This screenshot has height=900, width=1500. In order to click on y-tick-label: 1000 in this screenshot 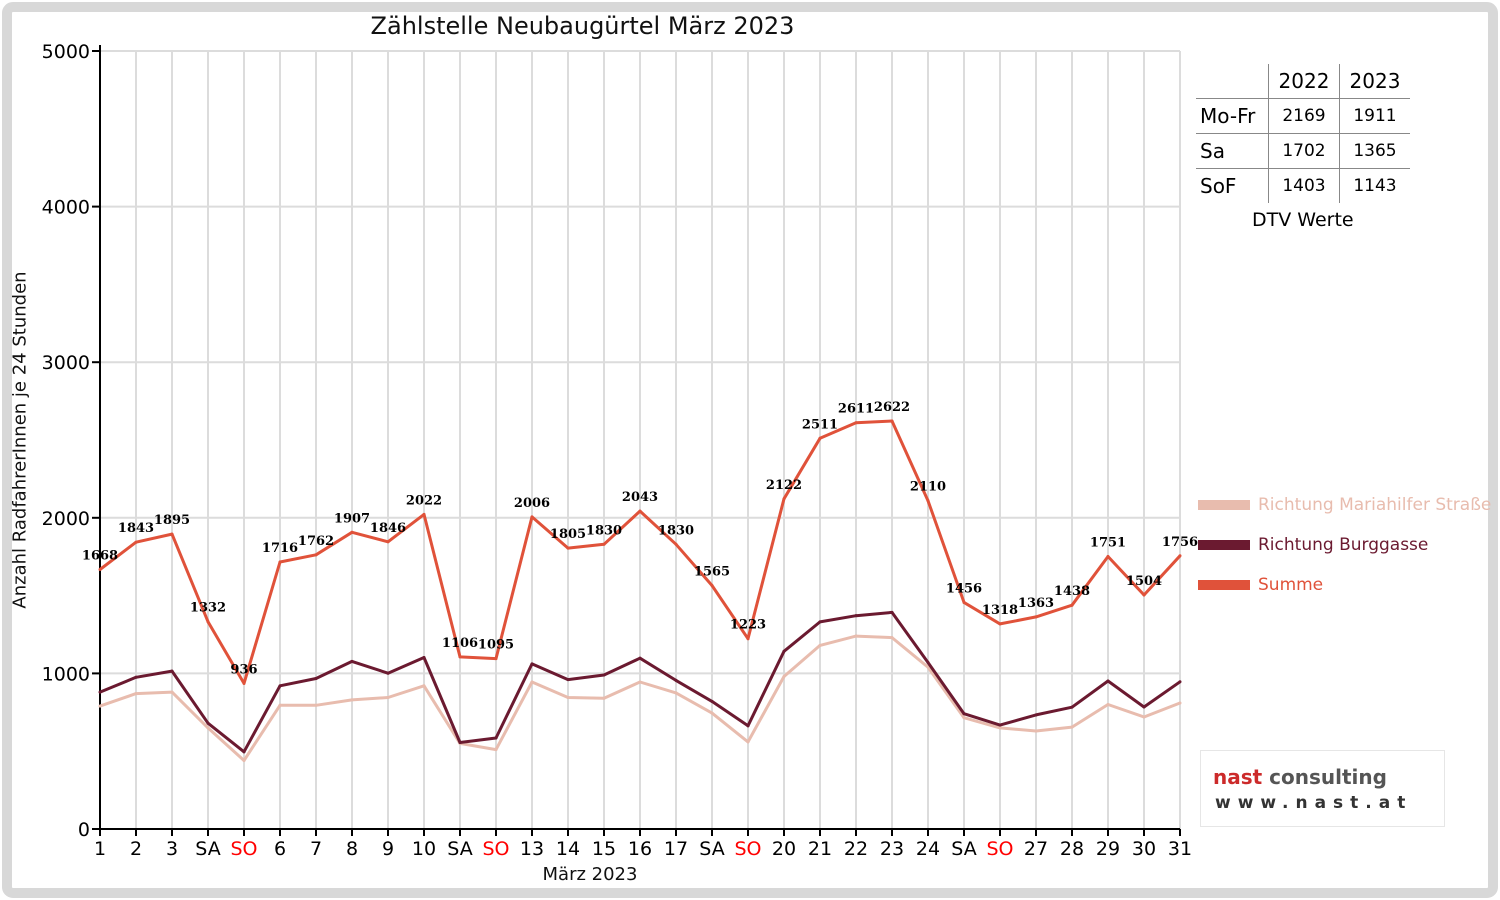, I will do `click(66, 674)`.